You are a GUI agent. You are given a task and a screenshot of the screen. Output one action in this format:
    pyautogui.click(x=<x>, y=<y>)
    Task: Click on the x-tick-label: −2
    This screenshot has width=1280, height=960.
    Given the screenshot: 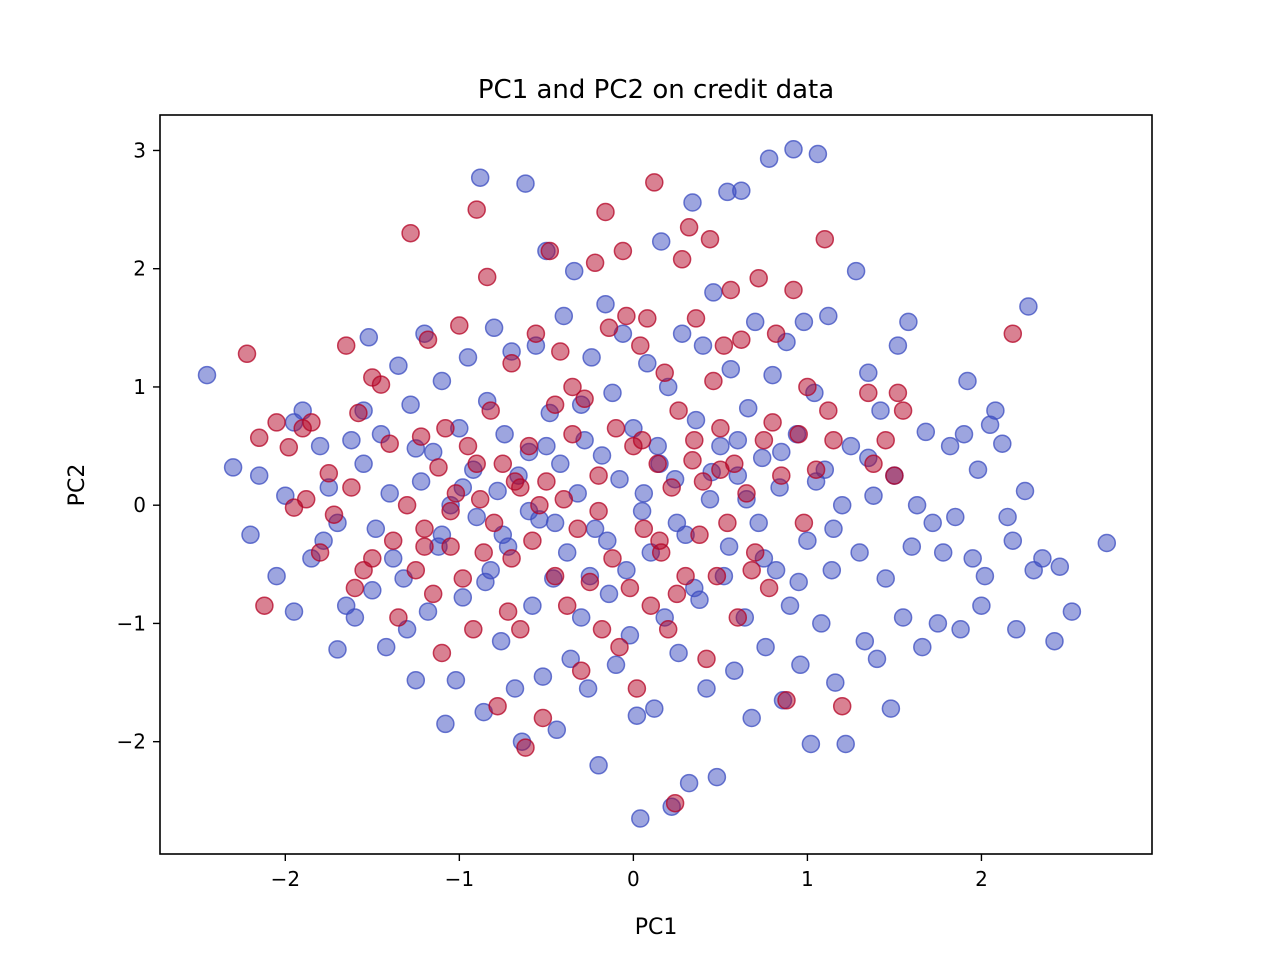 What is the action you would take?
    pyautogui.click(x=285, y=879)
    